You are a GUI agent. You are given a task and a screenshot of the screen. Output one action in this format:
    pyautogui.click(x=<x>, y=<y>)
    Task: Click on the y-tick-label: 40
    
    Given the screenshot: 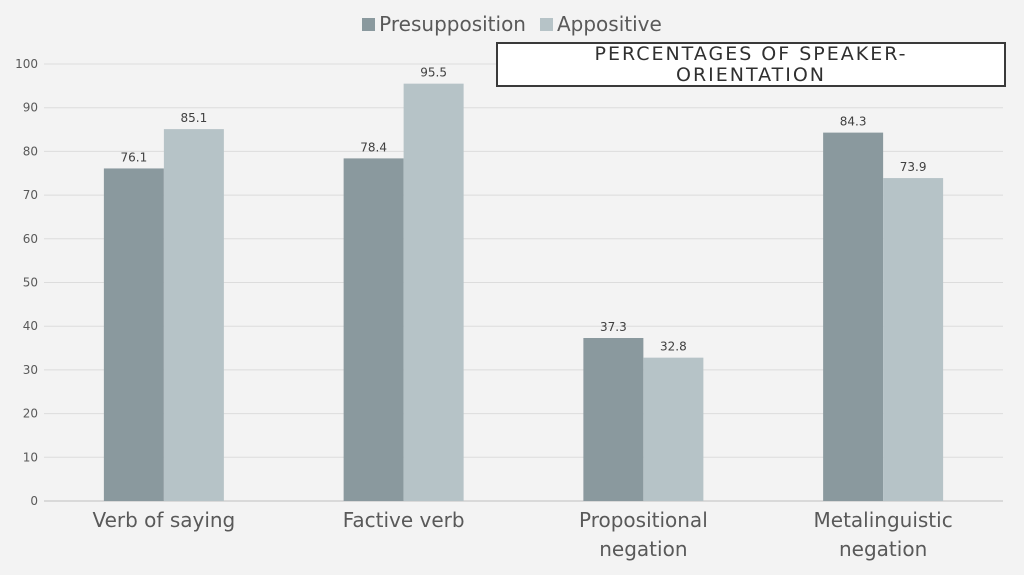 What is the action you would take?
    pyautogui.click(x=30, y=326)
    